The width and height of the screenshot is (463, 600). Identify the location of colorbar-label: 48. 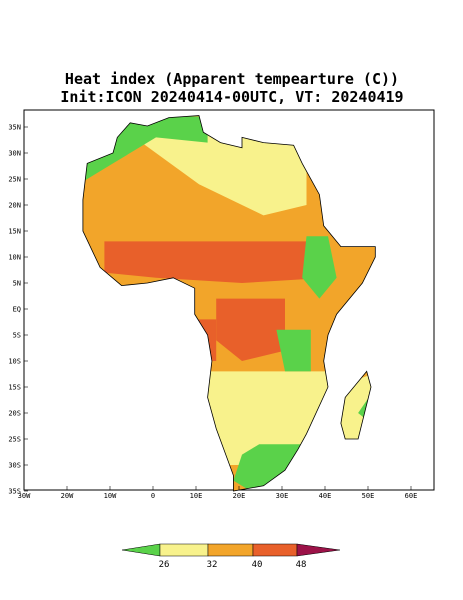
(301, 565).